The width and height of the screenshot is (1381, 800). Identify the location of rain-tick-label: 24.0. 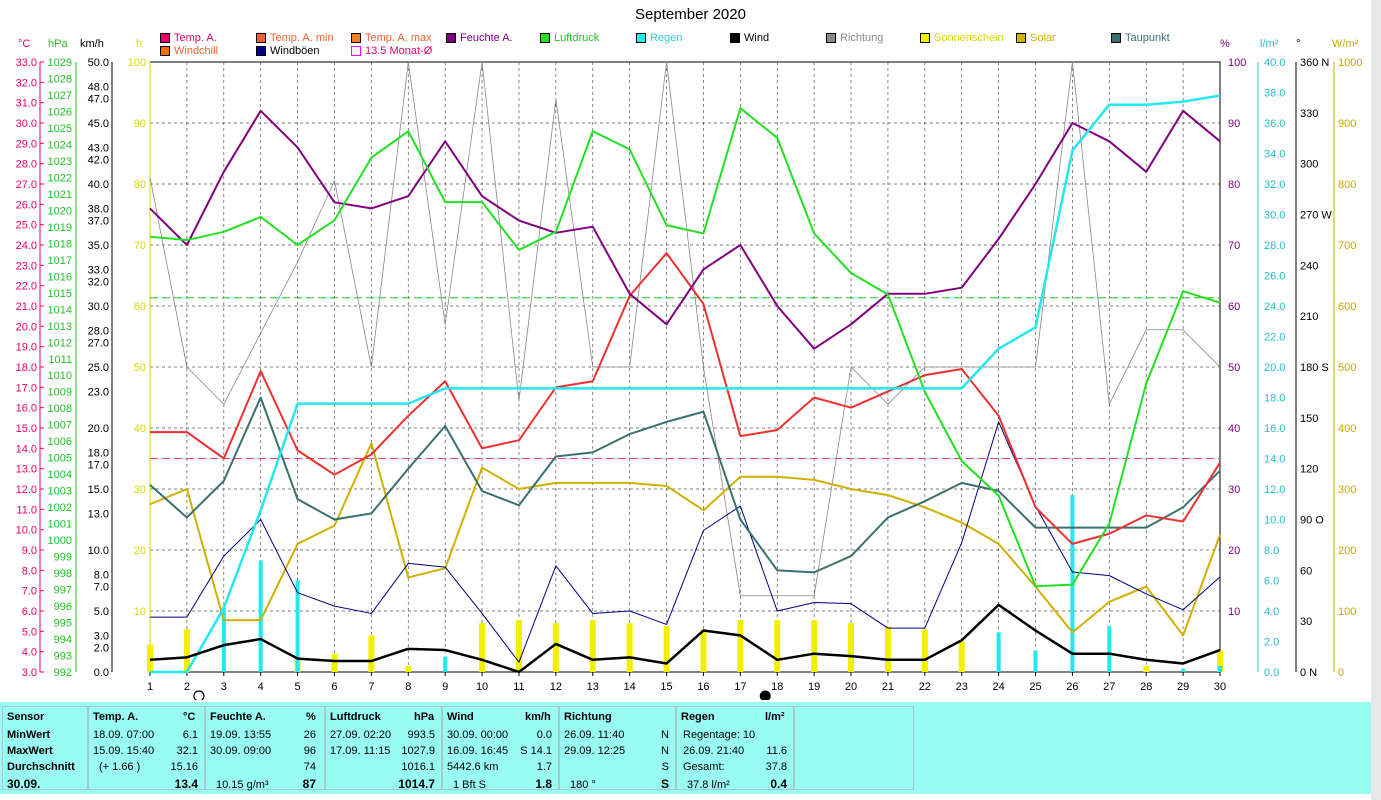
(1274, 307).